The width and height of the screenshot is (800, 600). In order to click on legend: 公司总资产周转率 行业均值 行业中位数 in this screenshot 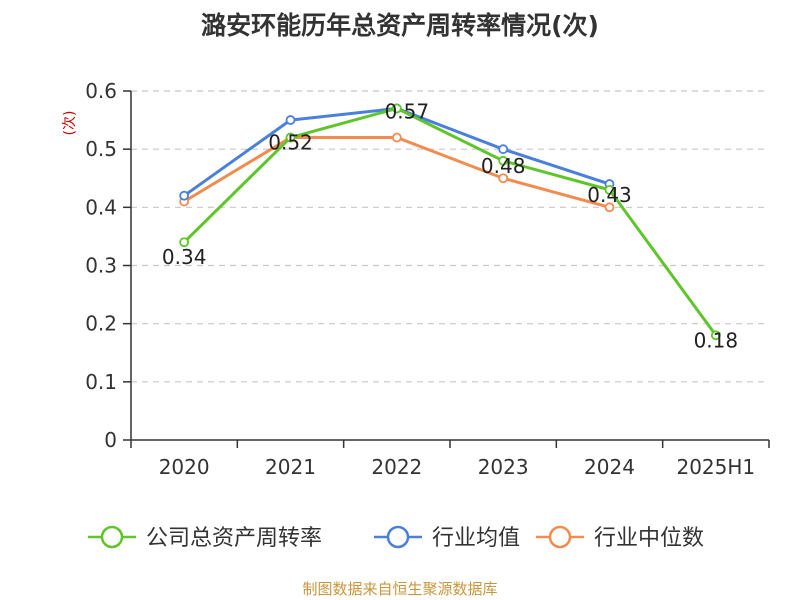, I will do `click(396, 538)`.